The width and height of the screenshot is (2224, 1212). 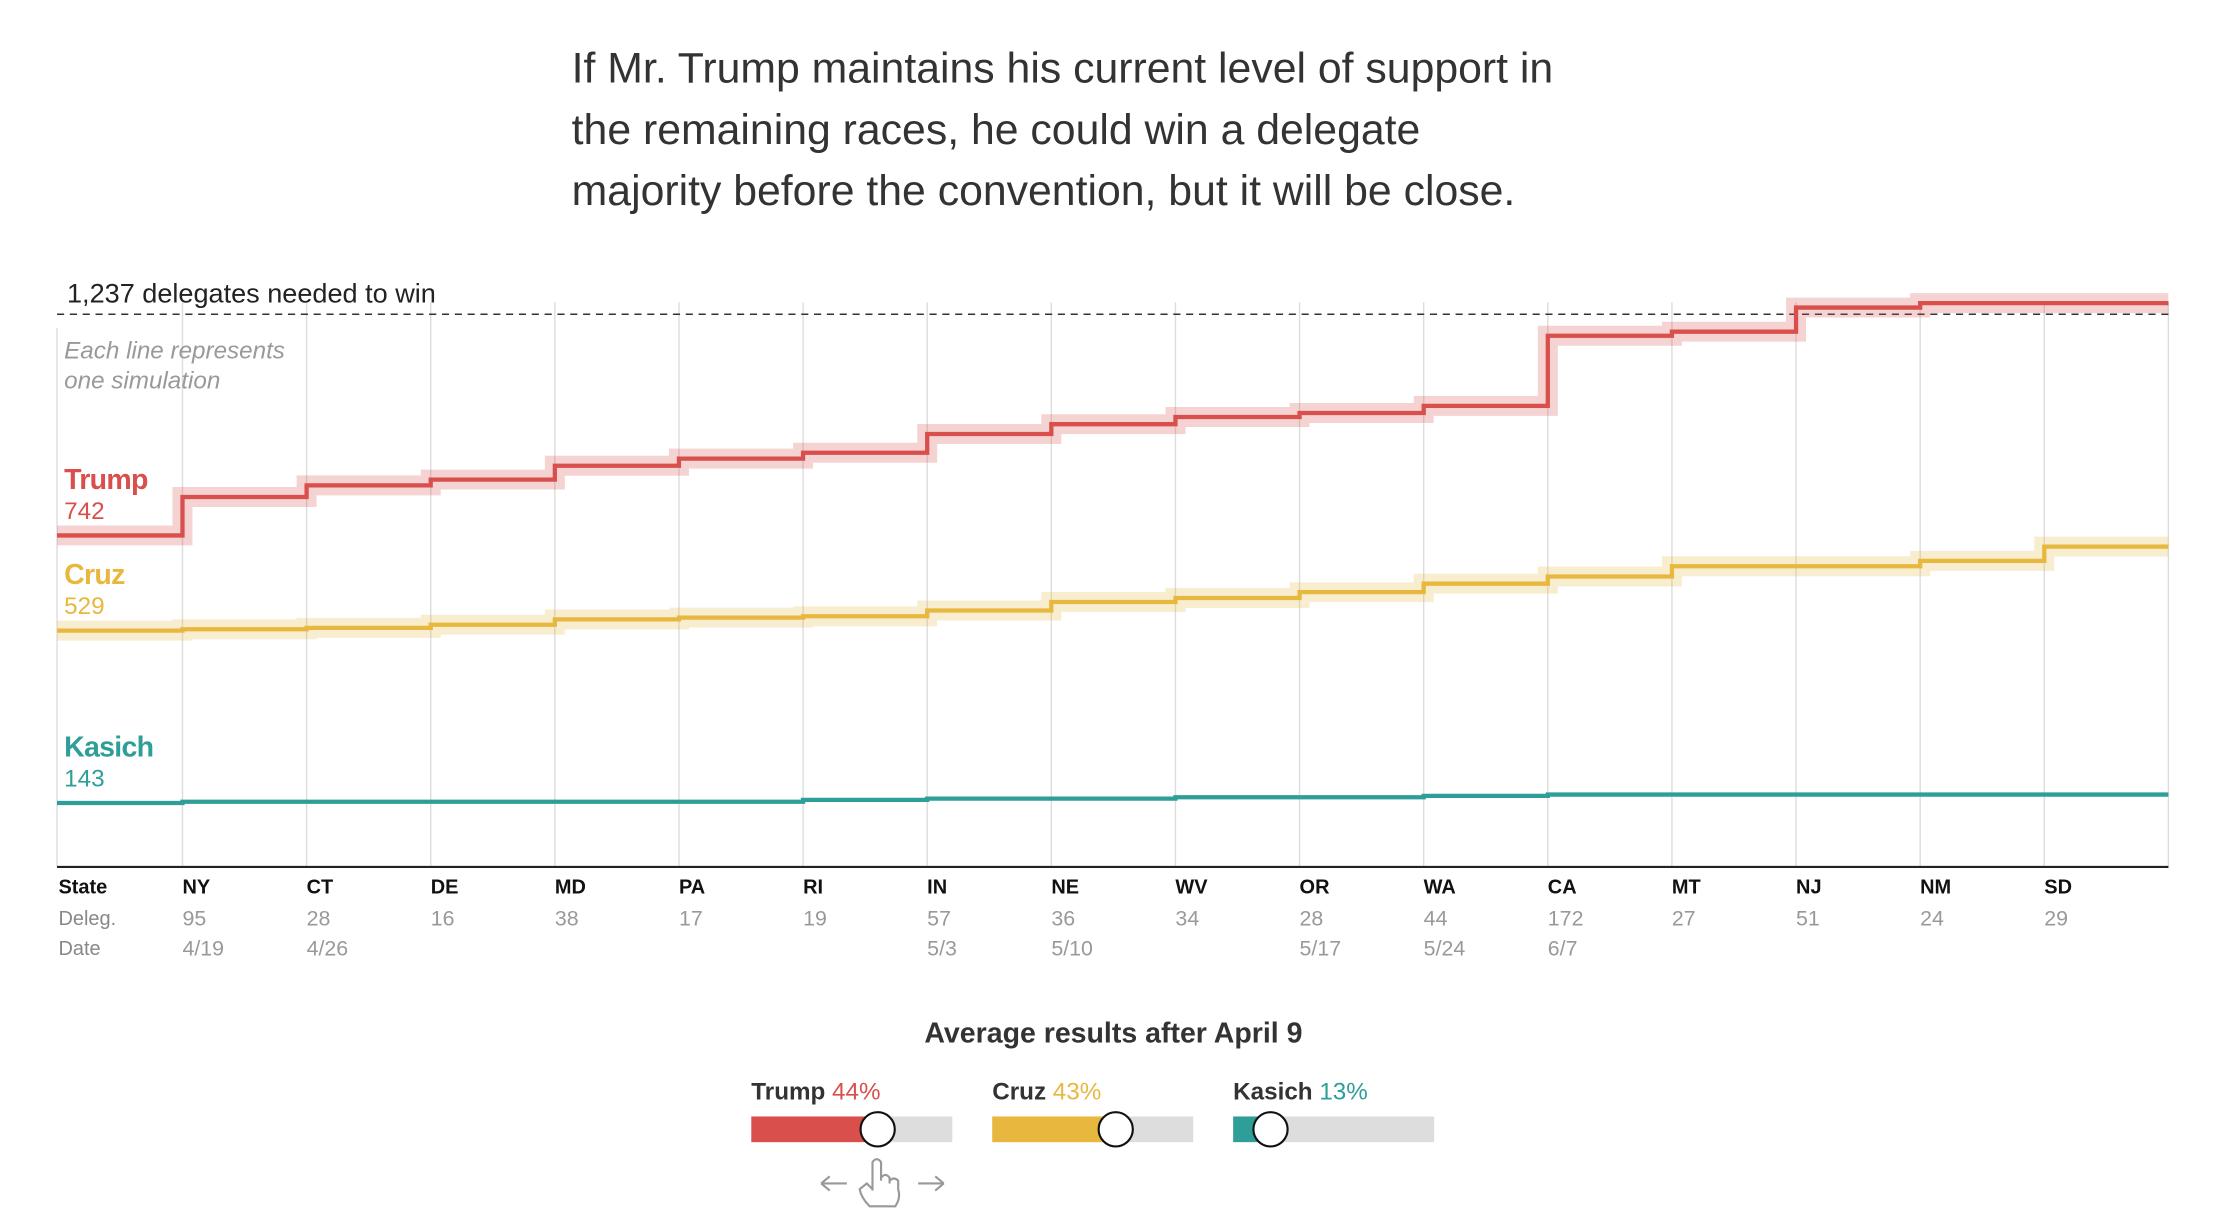 What do you see at coordinates (194, 918) in the screenshot?
I see `delegates-label: 95` at bounding box center [194, 918].